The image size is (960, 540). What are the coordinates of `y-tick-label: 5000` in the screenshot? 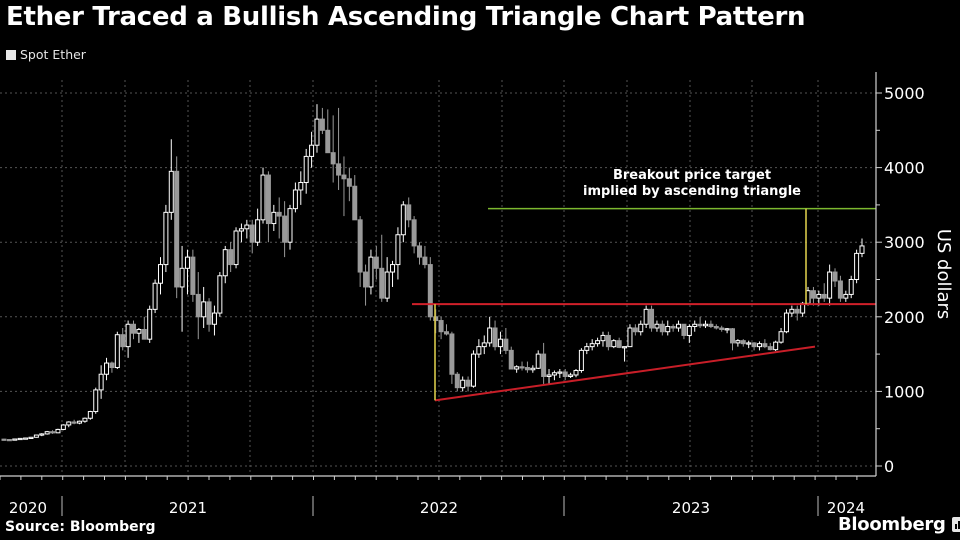 It's located at (904, 93).